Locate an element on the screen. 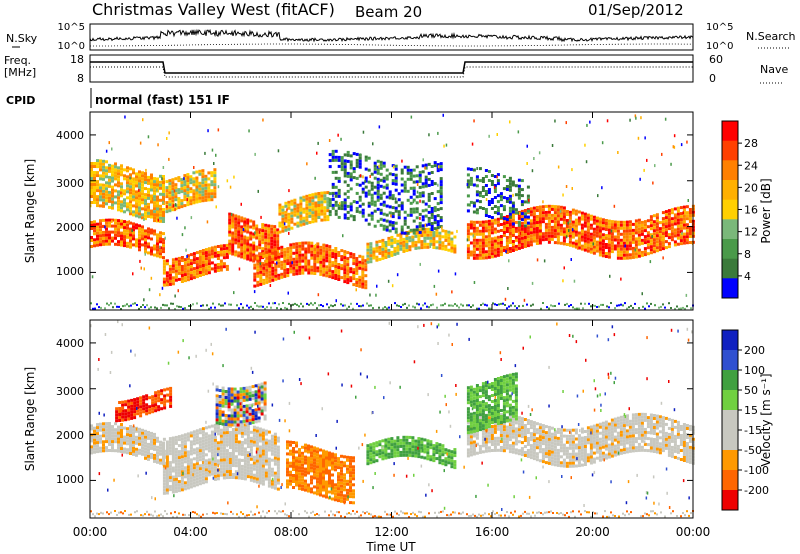 This screenshot has height=554, width=800. nave-label: Nave is located at coordinates (774, 69).